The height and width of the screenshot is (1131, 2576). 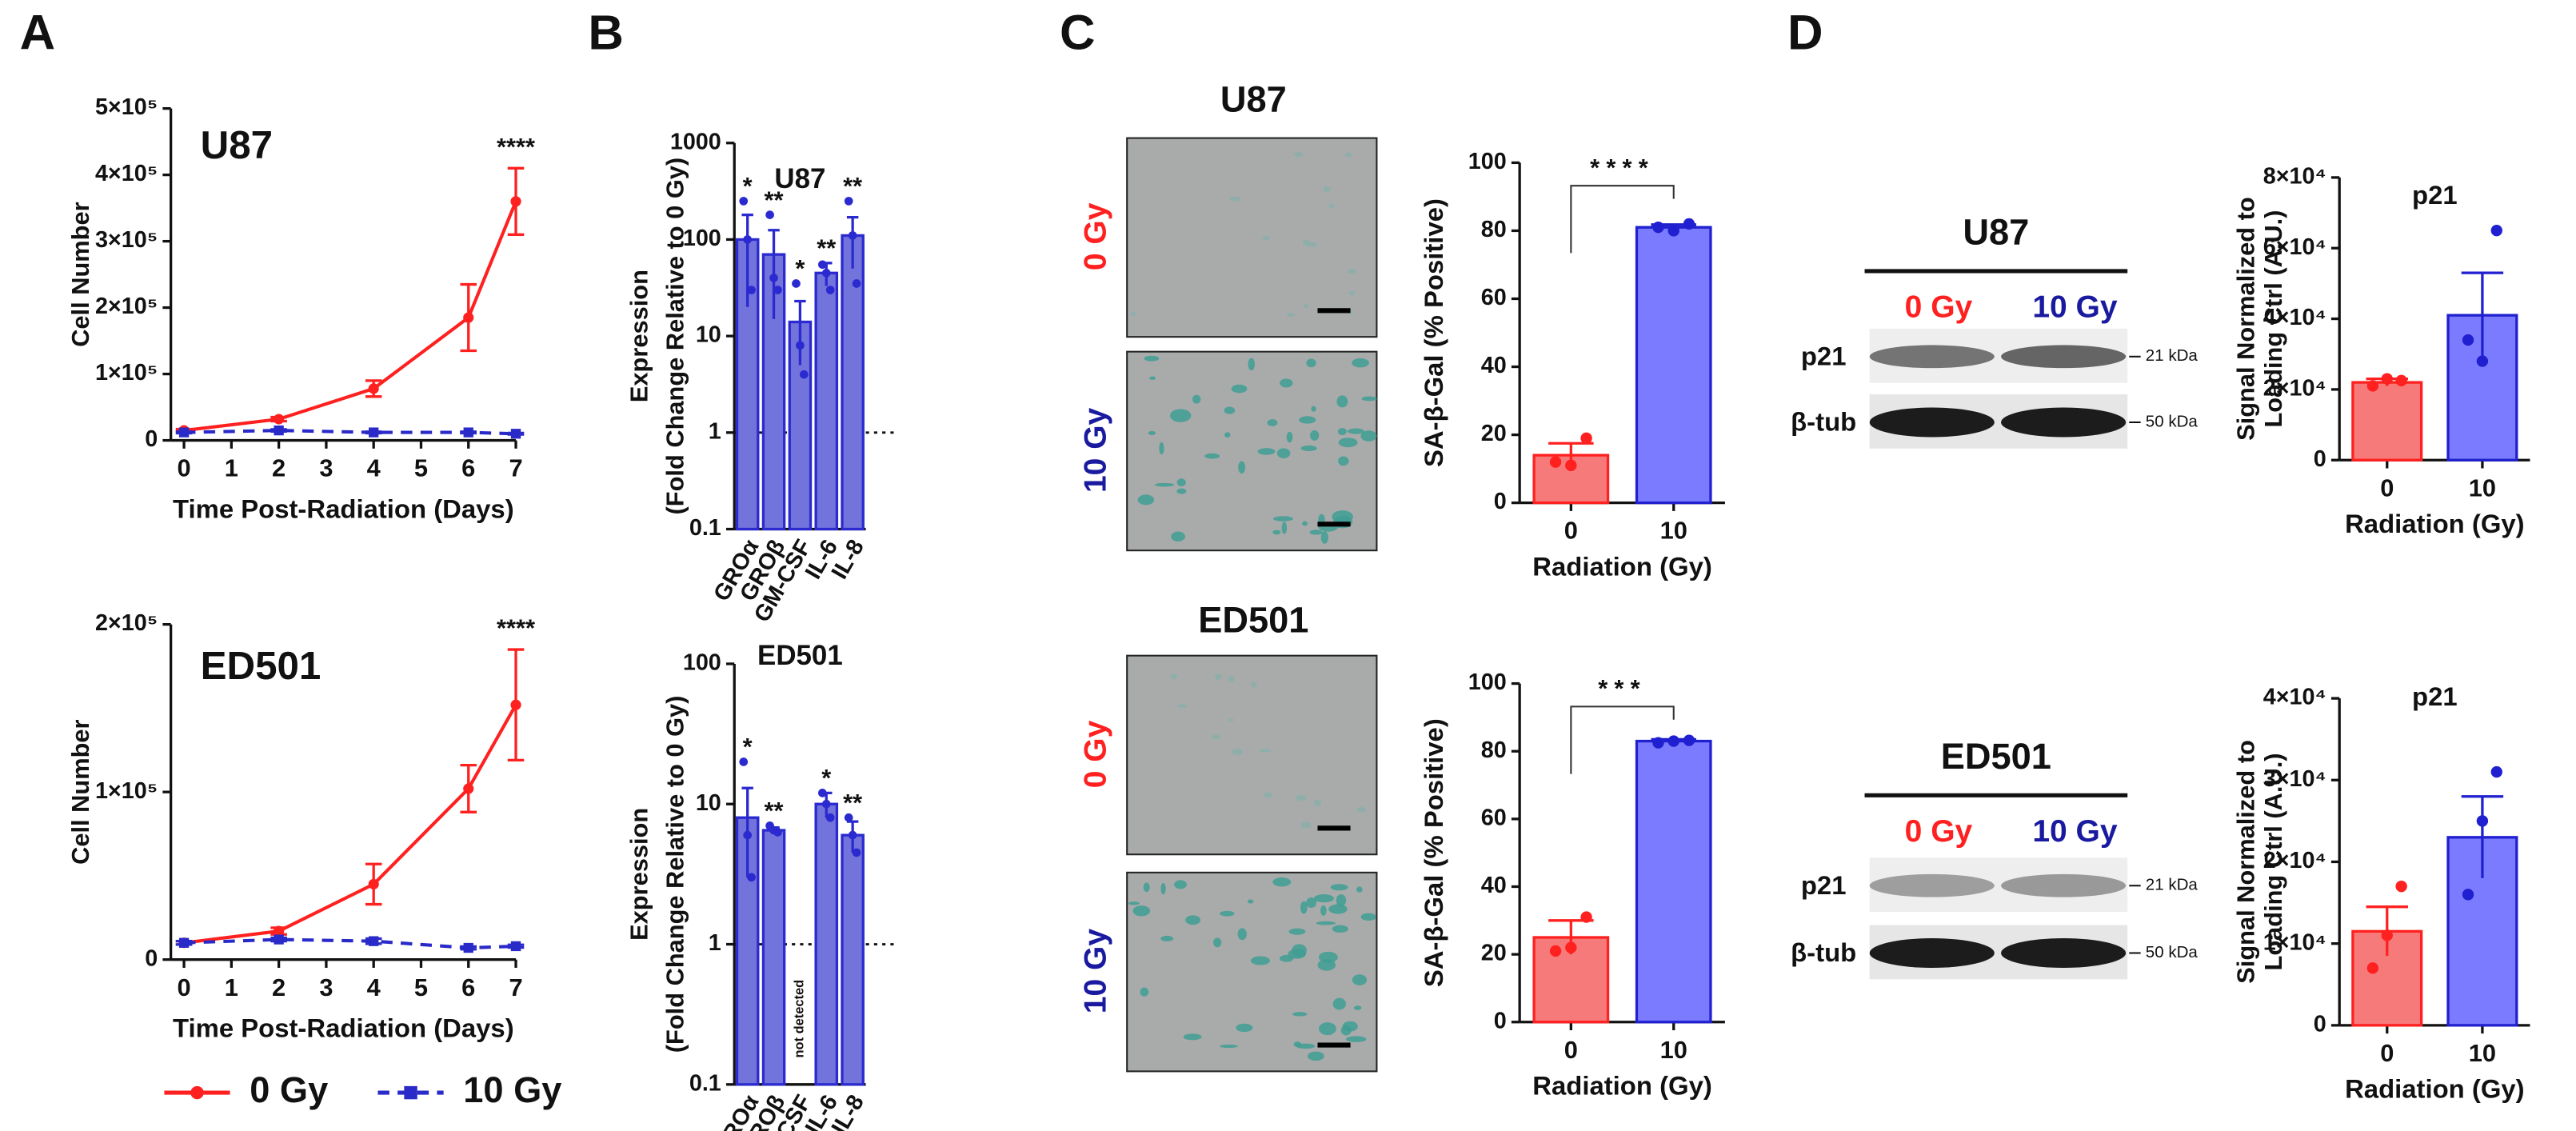 I want to click on x-tick-label: 3, so click(x=326, y=468).